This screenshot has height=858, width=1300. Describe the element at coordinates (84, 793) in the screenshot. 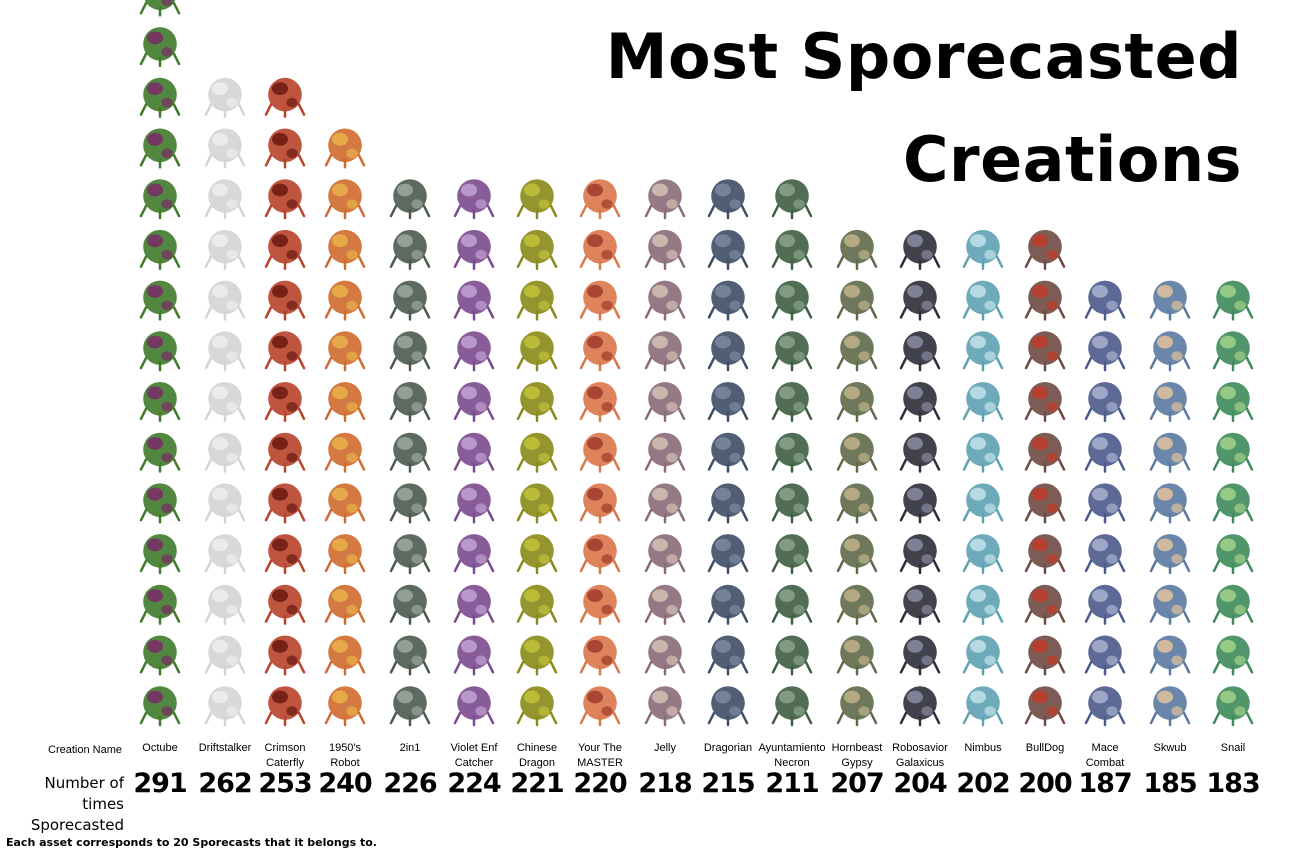

I see `sporecast-count-label-line-1: Number of times` at that location.